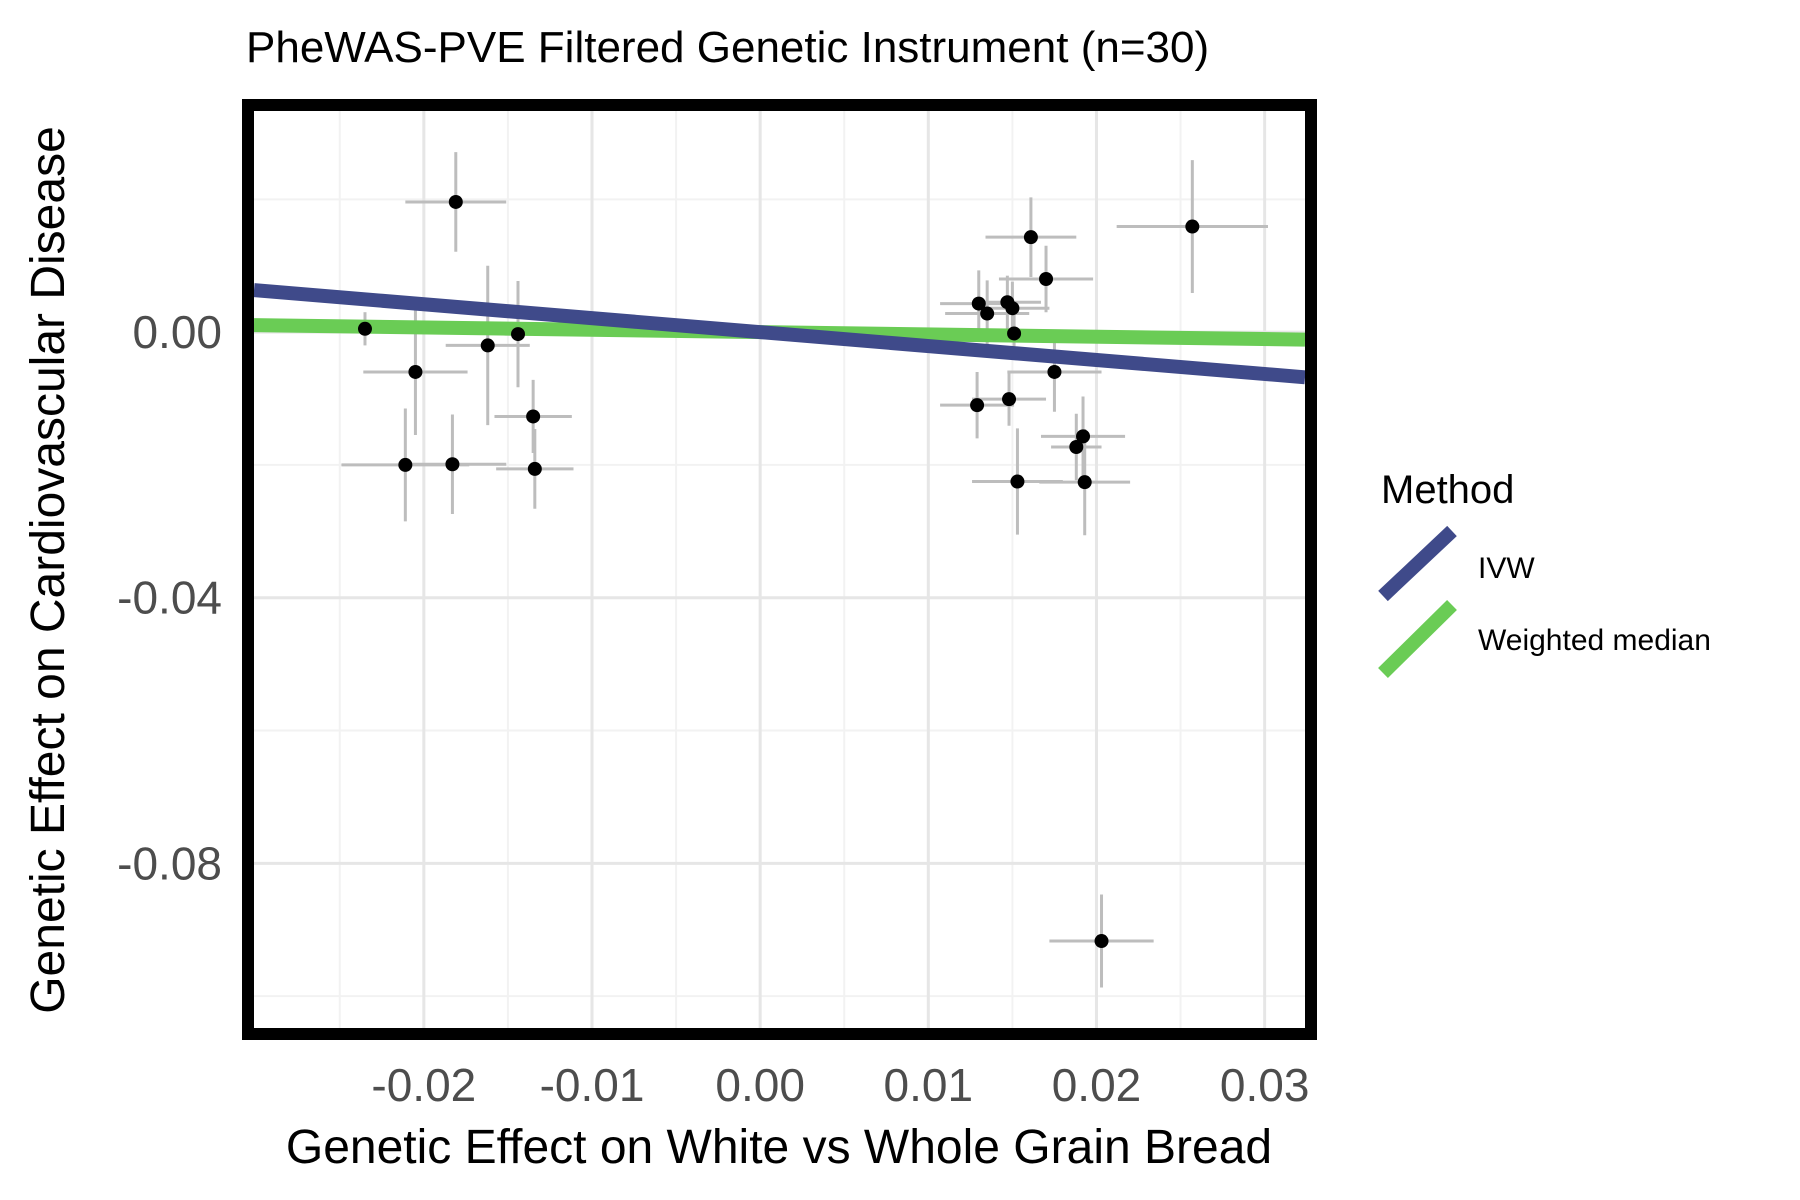 The width and height of the screenshot is (1800, 1200). Describe the element at coordinates (177, 332) in the screenshot. I see `y-tick-label: 0.00` at that location.